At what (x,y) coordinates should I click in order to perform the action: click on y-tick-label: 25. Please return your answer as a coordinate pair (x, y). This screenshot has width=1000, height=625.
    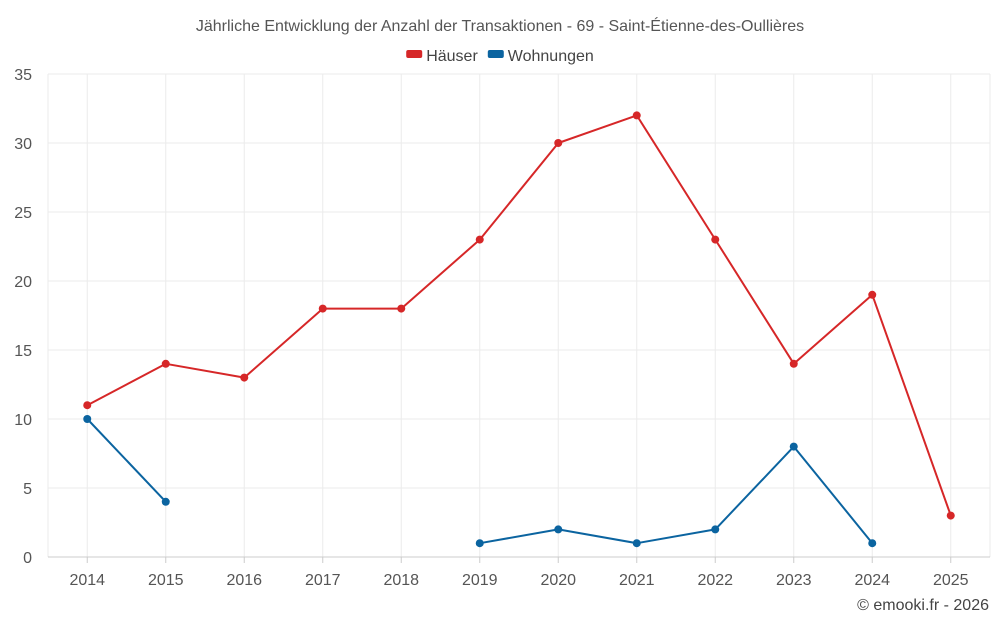
    Looking at the image, I should click on (23, 213).